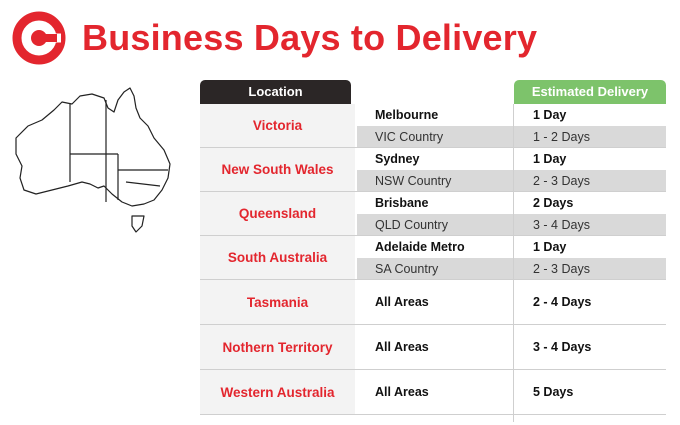  What do you see at coordinates (277, 347) in the screenshot?
I see `location-cell: Nothern Territory` at bounding box center [277, 347].